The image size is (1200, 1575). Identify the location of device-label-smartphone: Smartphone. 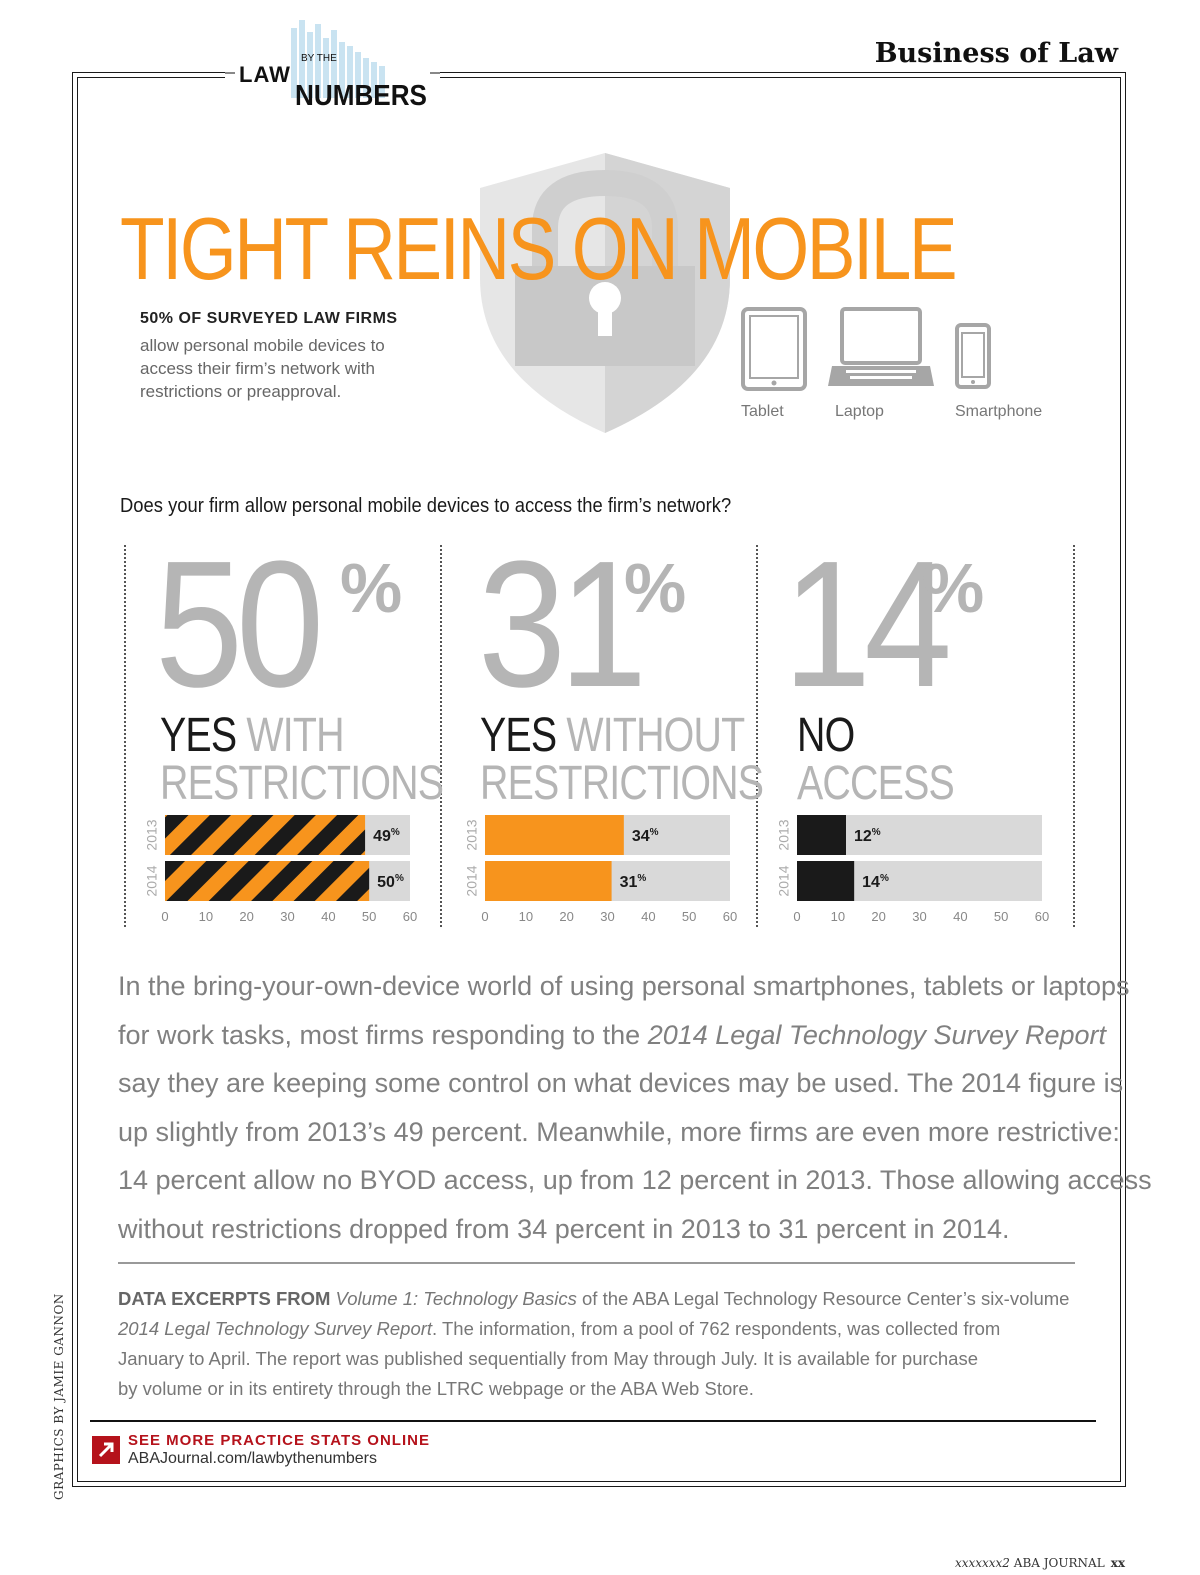
(999, 411).